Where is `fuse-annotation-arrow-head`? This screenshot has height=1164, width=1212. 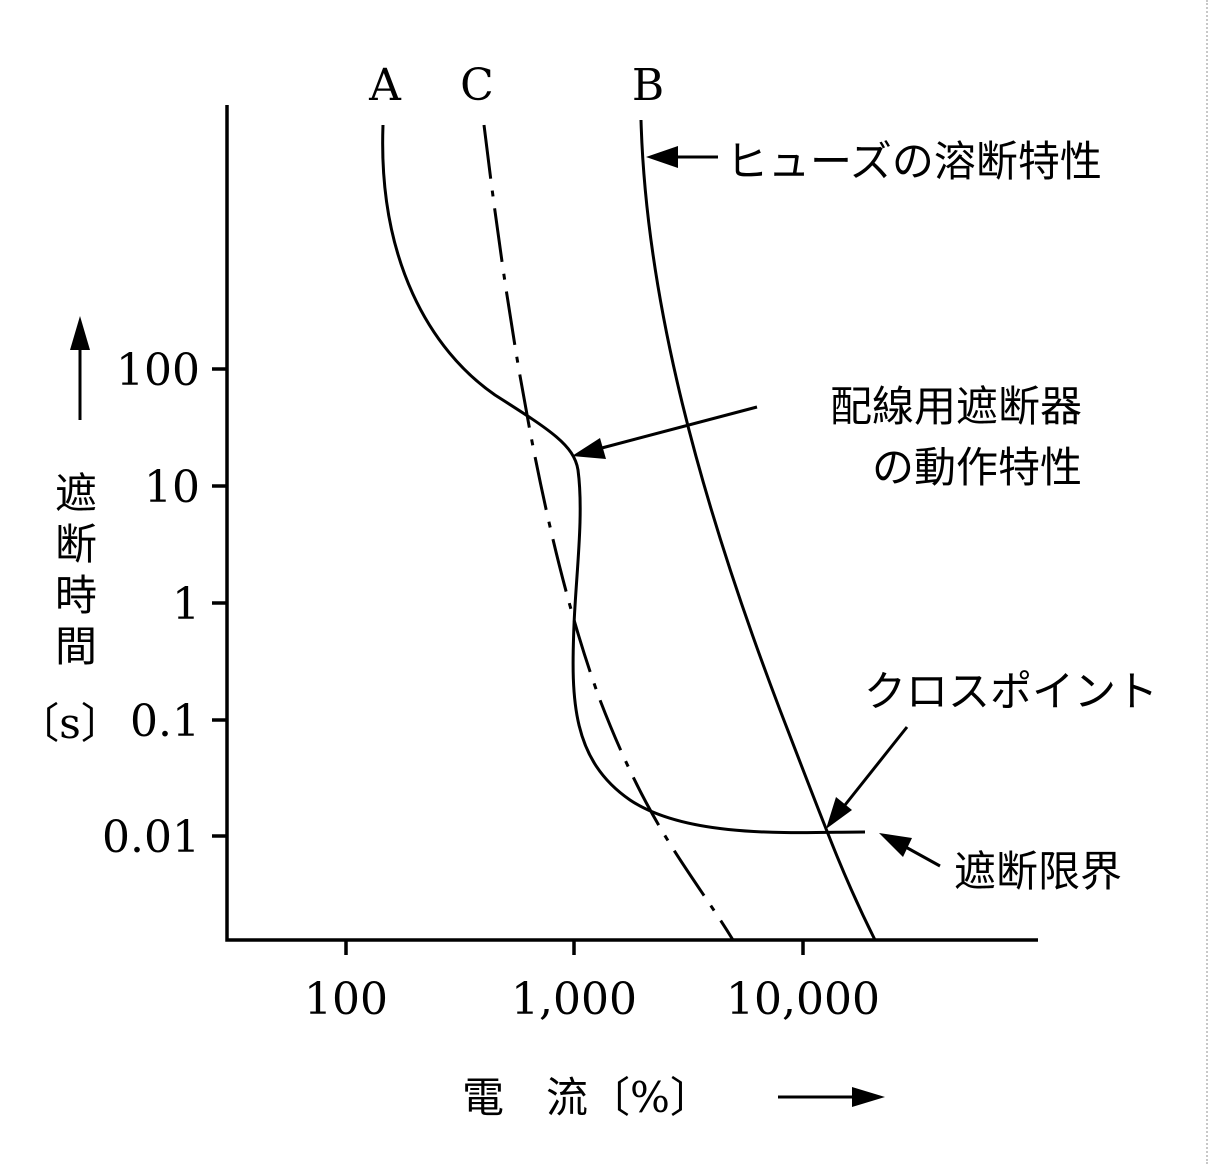 fuse-annotation-arrow-head is located at coordinates (662, 157).